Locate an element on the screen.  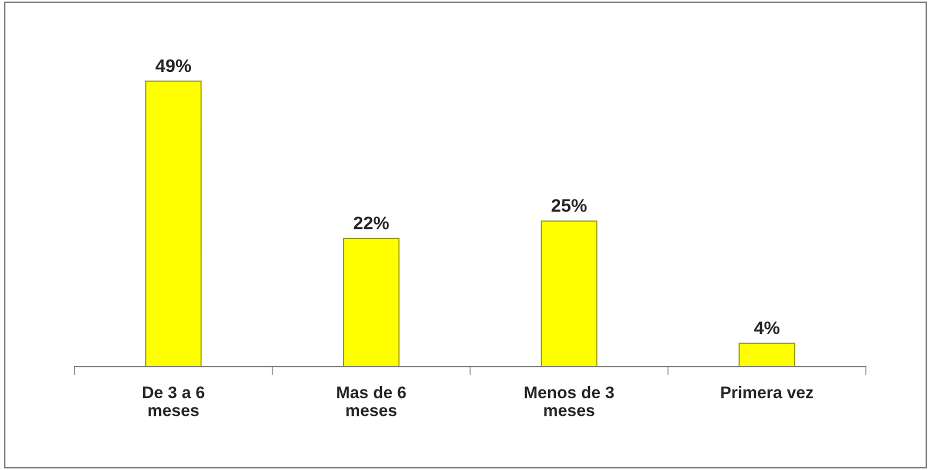
data-label: 49% is located at coordinates (173, 65).